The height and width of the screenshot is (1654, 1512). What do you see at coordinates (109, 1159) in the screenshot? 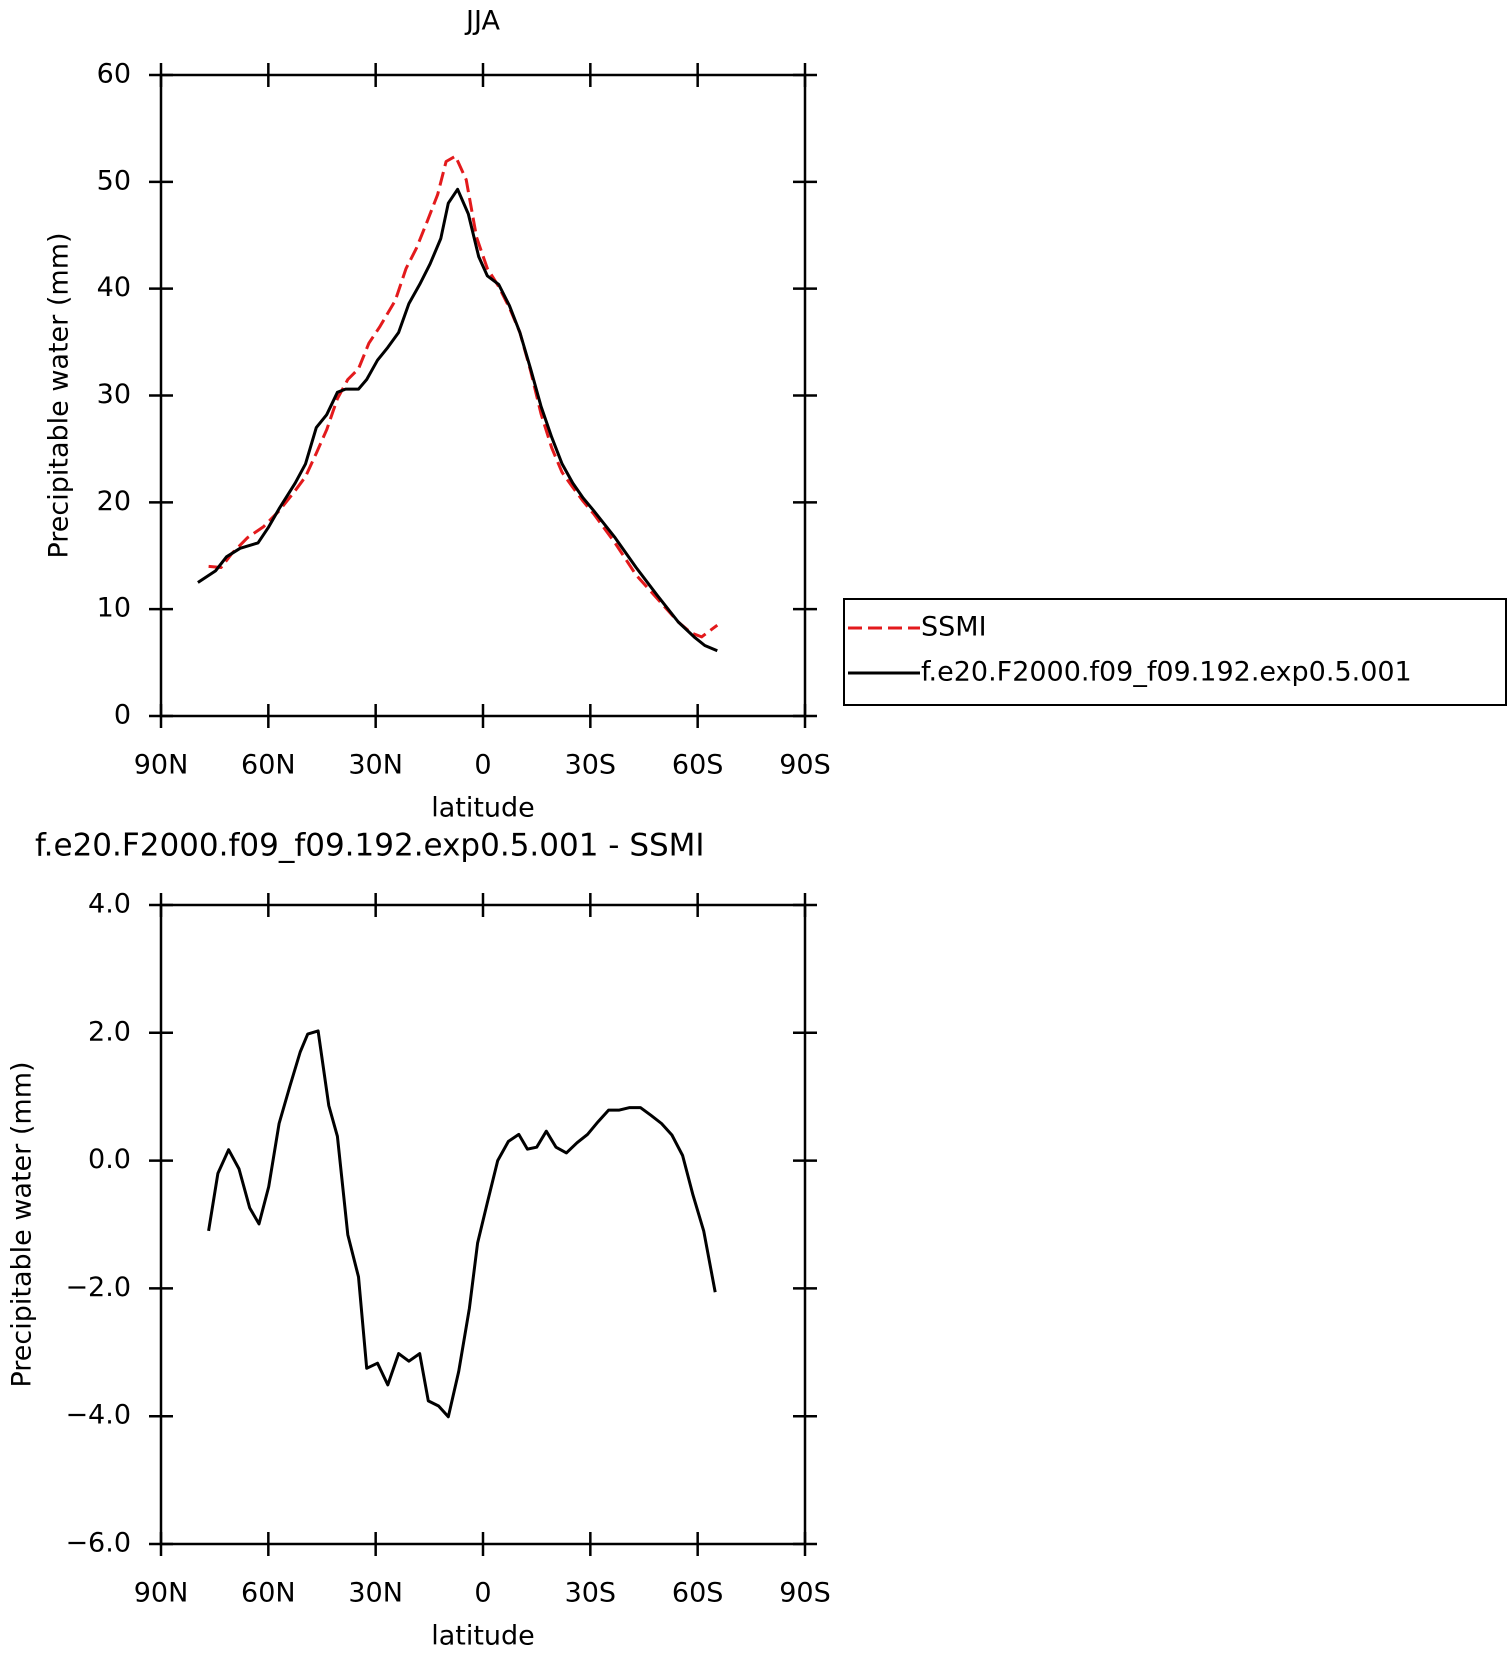
I see `y-tick-label: 0.0` at bounding box center [109, 1159].